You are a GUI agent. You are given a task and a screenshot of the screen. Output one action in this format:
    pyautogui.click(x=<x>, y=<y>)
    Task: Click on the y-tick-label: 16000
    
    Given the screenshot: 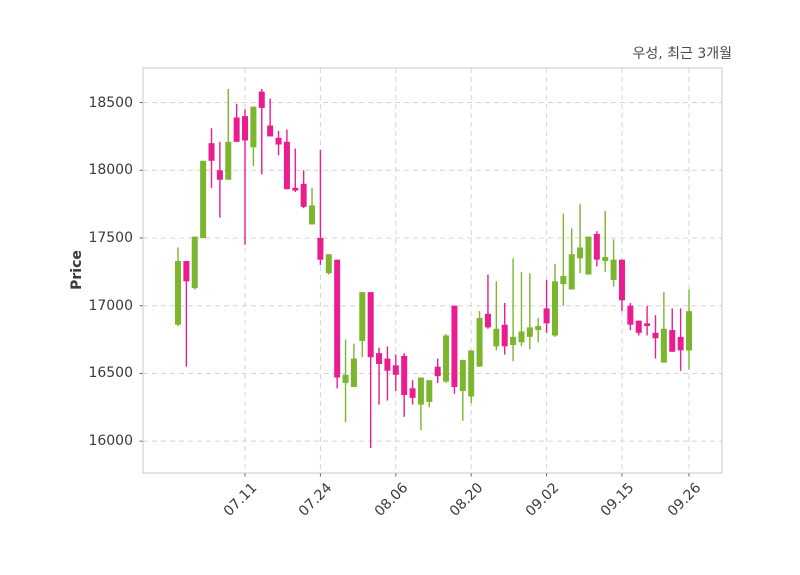 What is the action you would take?
    pyautogui.click(x=110, y=441)
    